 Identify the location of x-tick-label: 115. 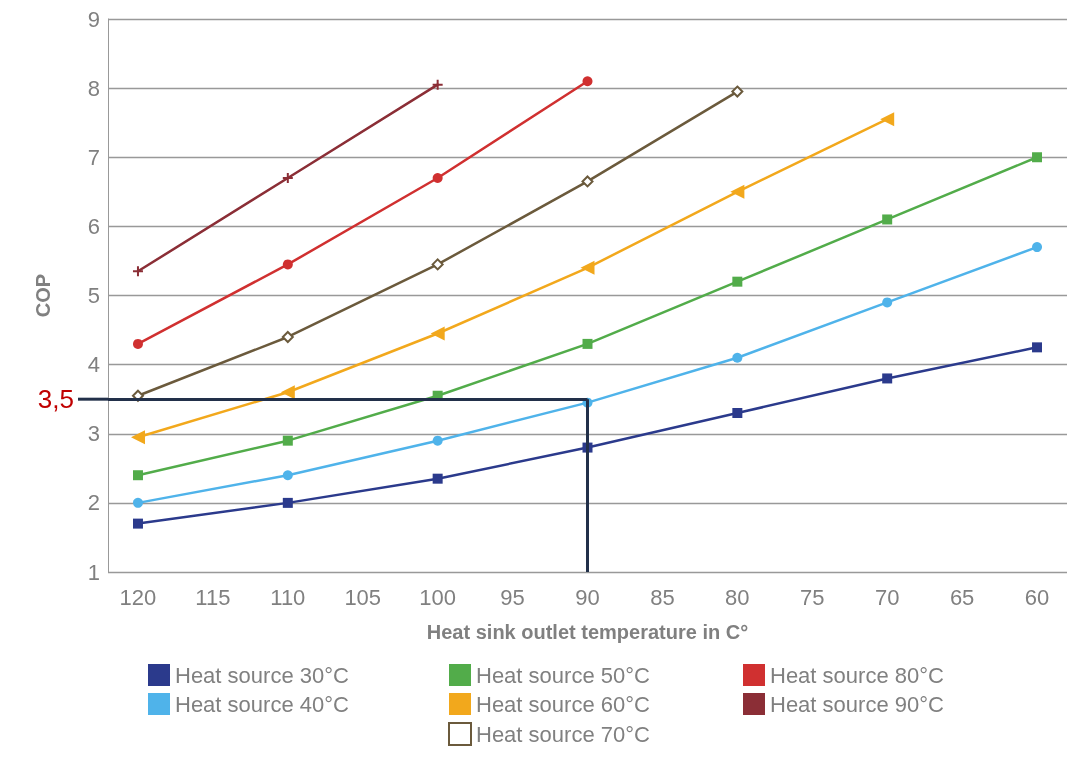
(213, 597).